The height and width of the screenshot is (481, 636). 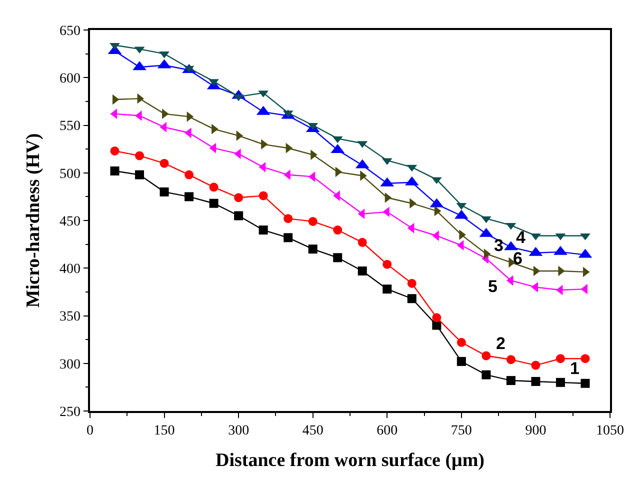 I want to click on y-tick-label: 600, so click(x=69, y=79).